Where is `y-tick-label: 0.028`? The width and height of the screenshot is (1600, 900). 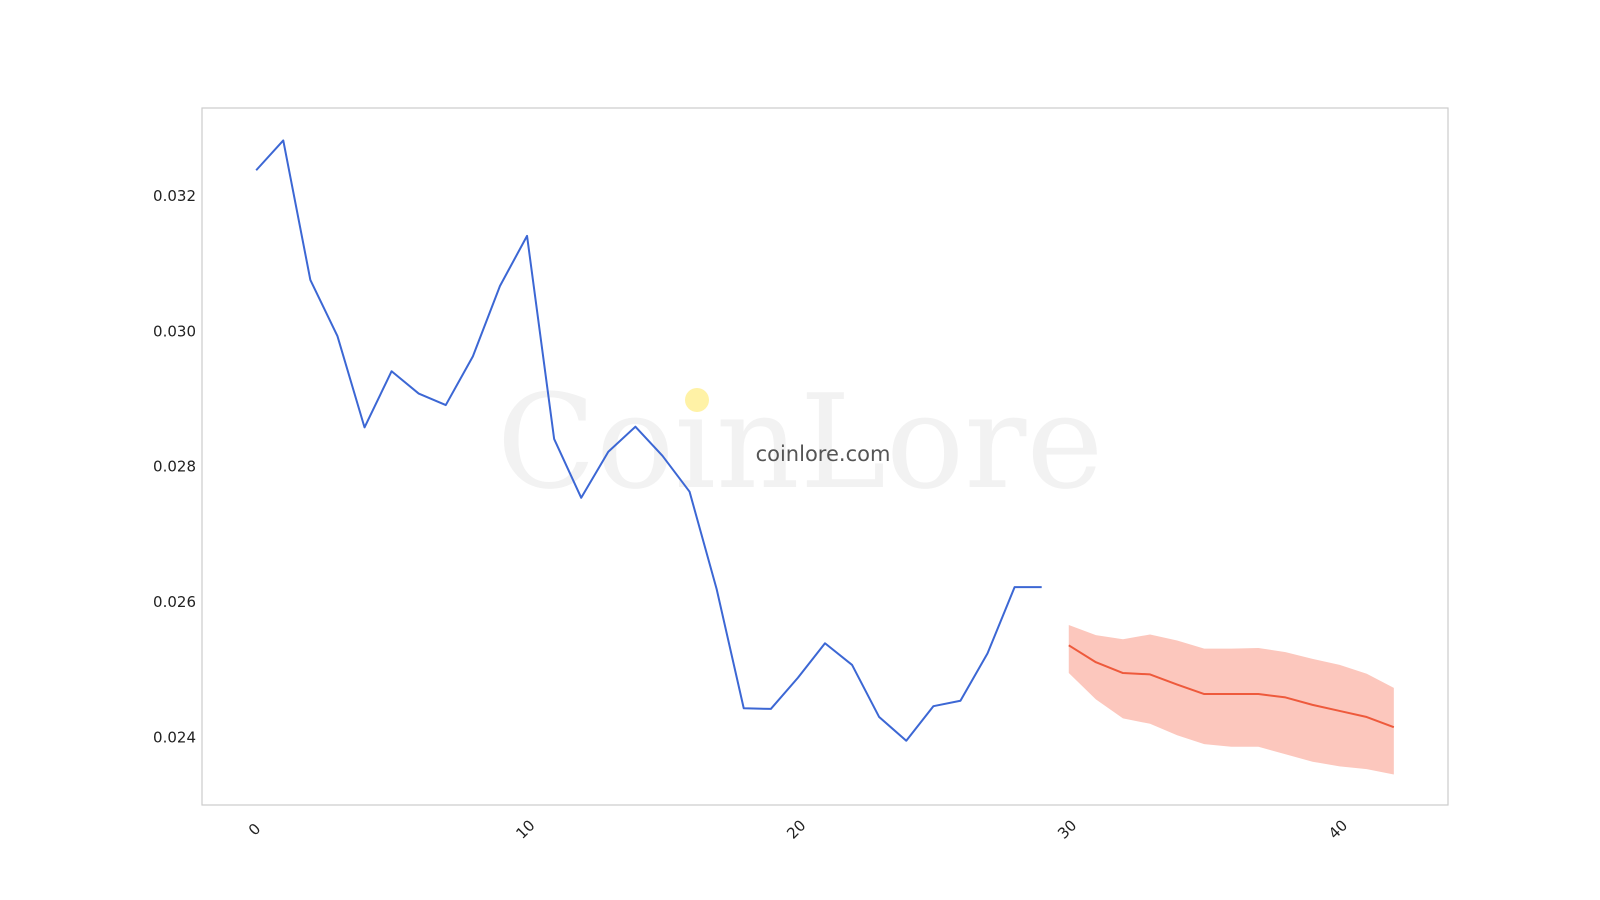
y-tick-label: 0.028 is located at coordinates (174, 467).